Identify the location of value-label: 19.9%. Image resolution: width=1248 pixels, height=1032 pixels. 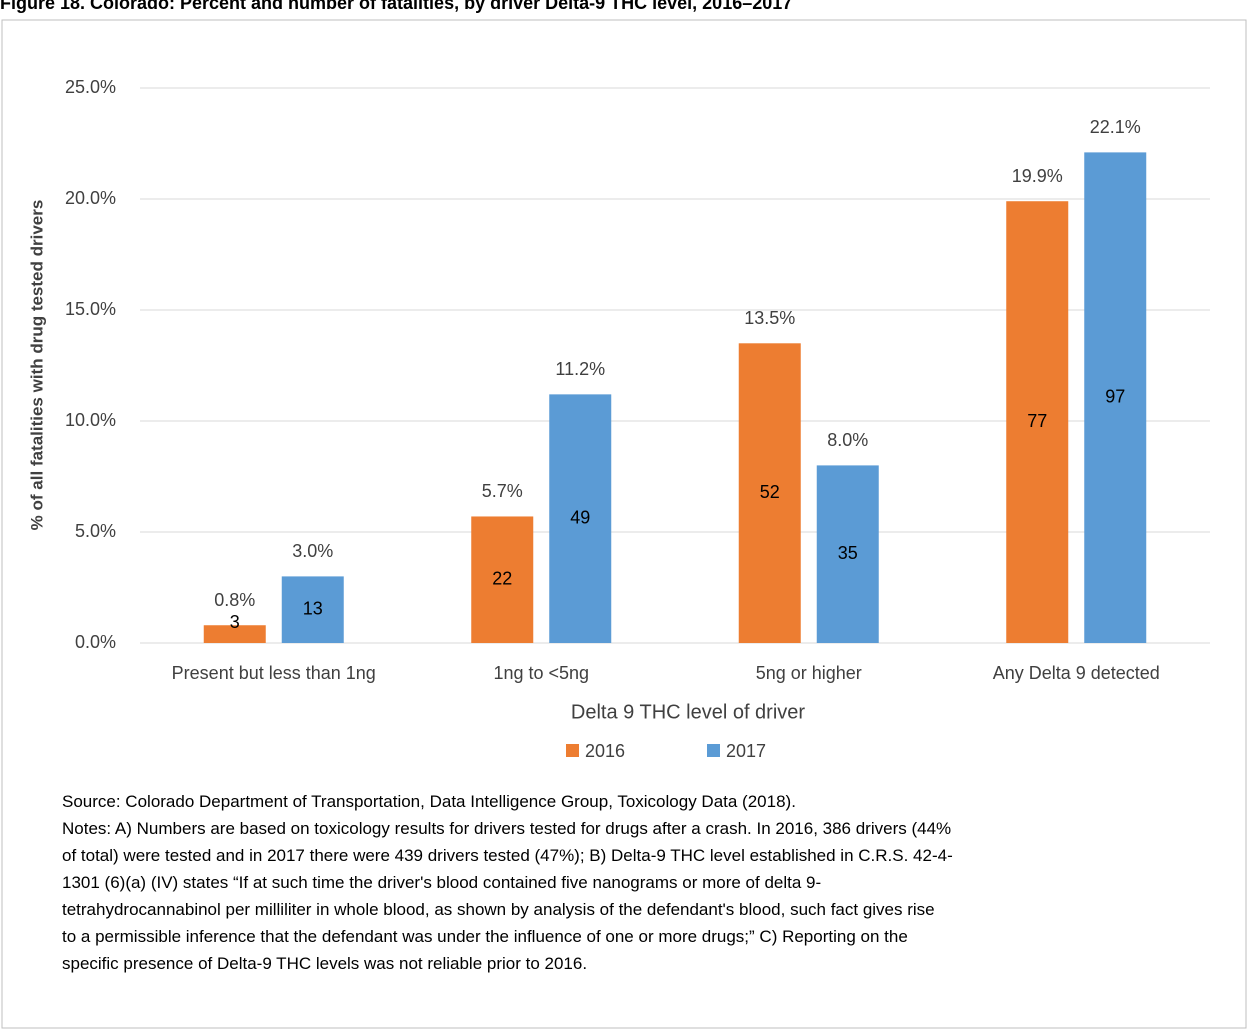
(1037, 176).